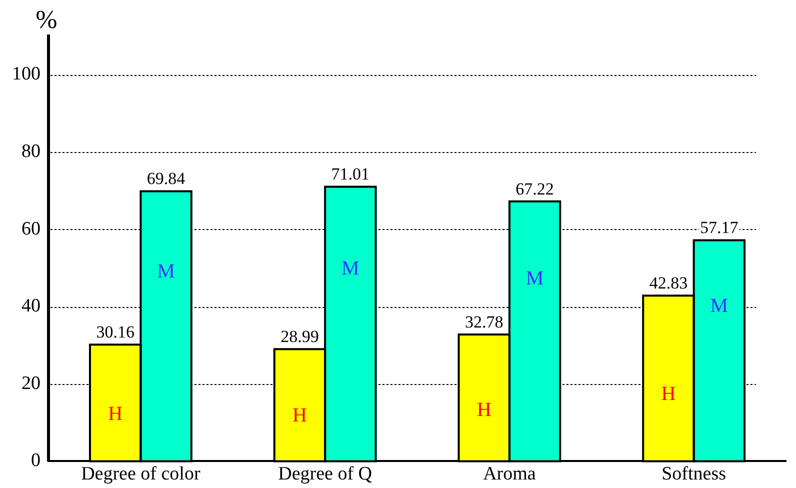 The height and width of the screenshot is (488, 796). Describe the element at coordinates (535, 279) in the screenshot. I see `series-label: M` at that location.